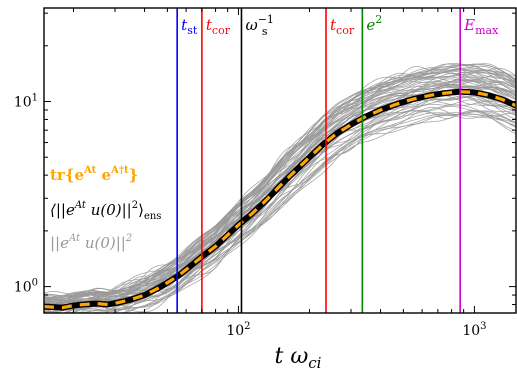  I want to click on legend-member-part: At, so click(74, 238).